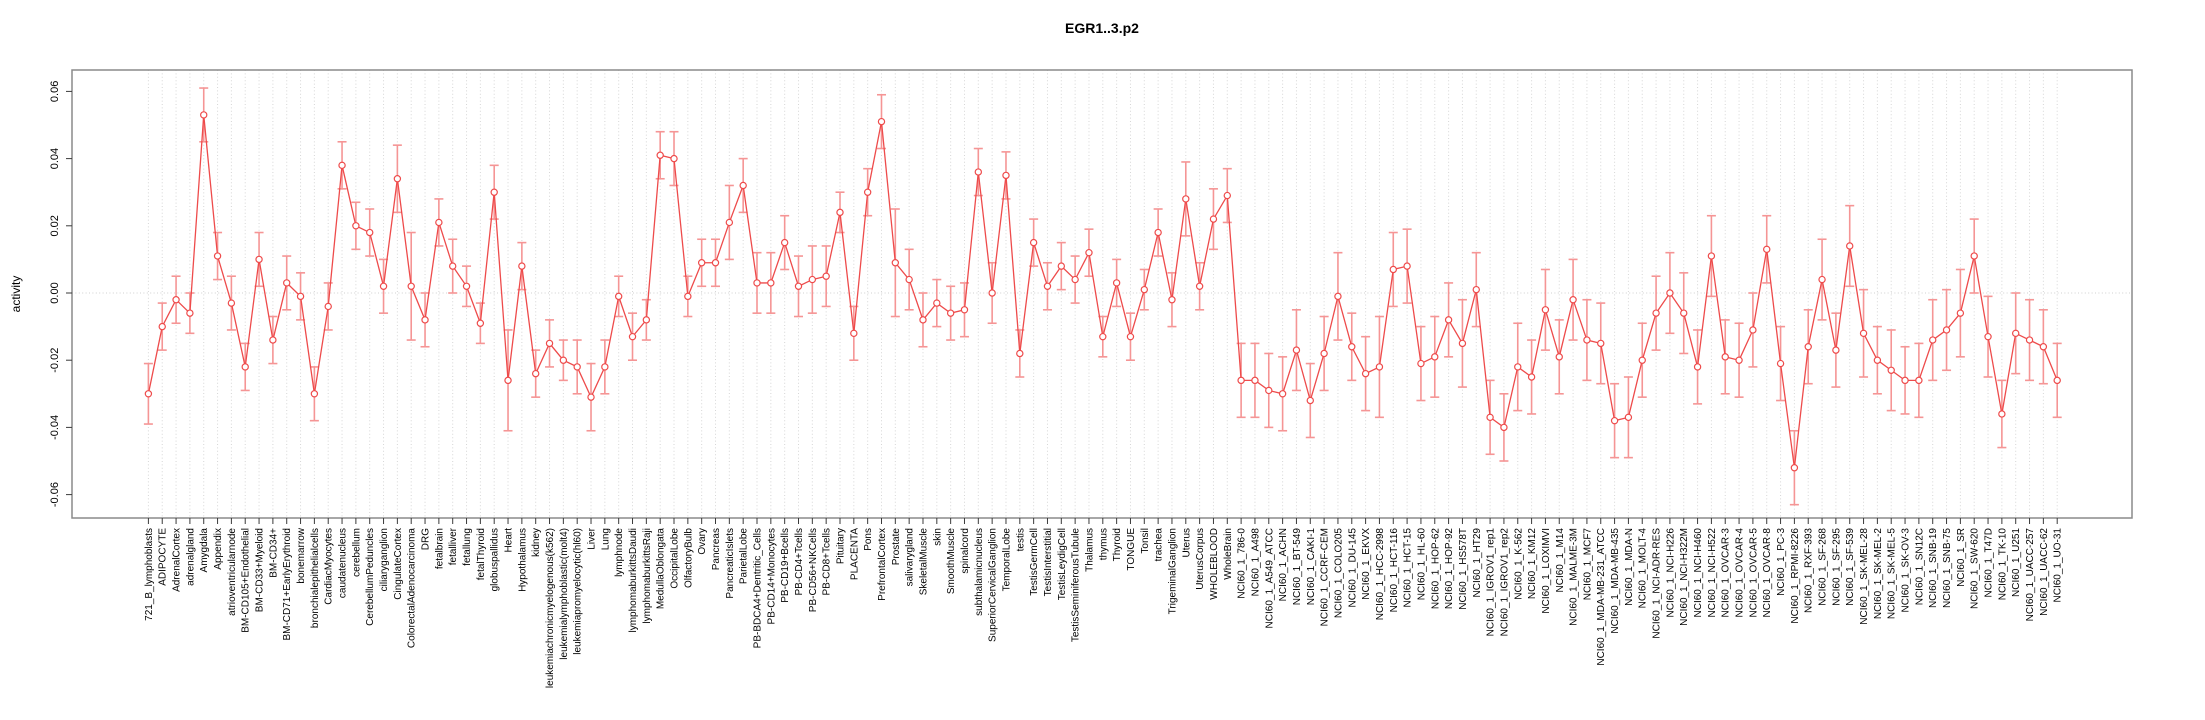  What do you see at coordinates (965, 551) in the screenshot?
I see `x-tick-label: spinalcord` at bounding box center [965, 551].